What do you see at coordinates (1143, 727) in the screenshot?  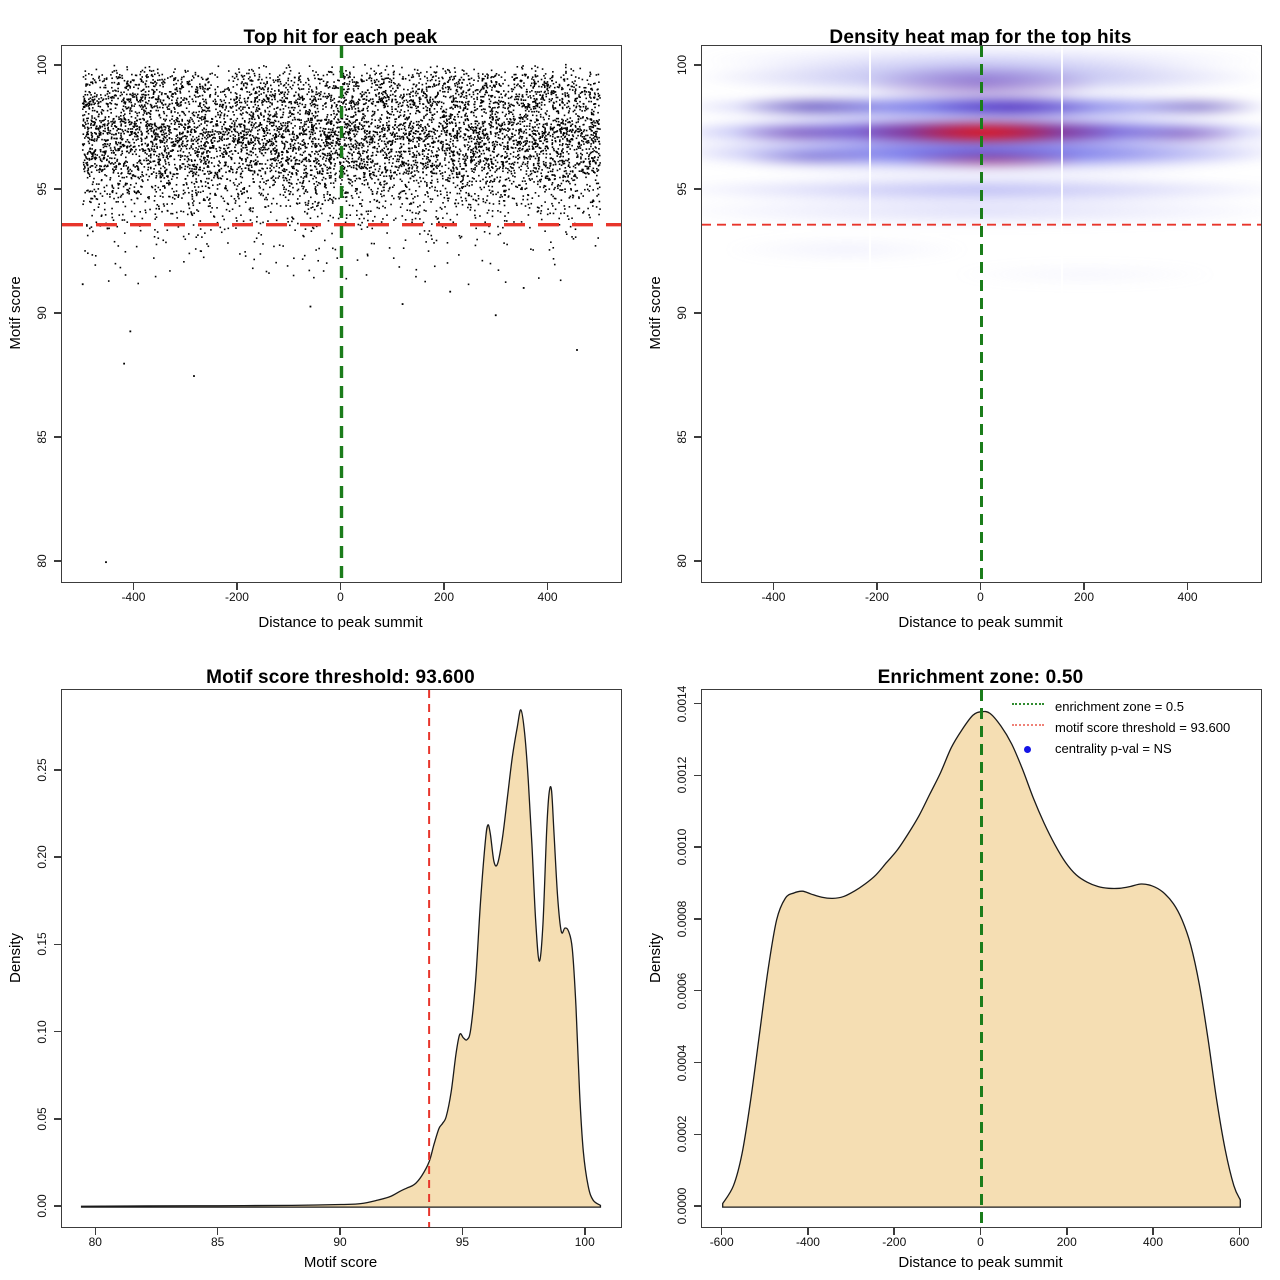 I see `legend-label: motif score threshold = 93.600` at bounding box center [1143, 727].